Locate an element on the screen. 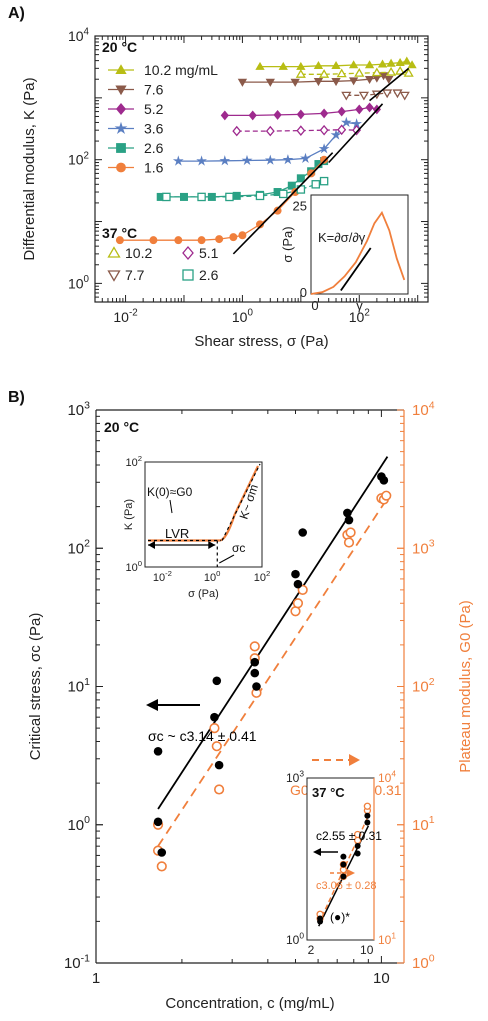 This screenshot has width=488, height=1021. x-tick-label: 1 is located at coordinates (96, 978).